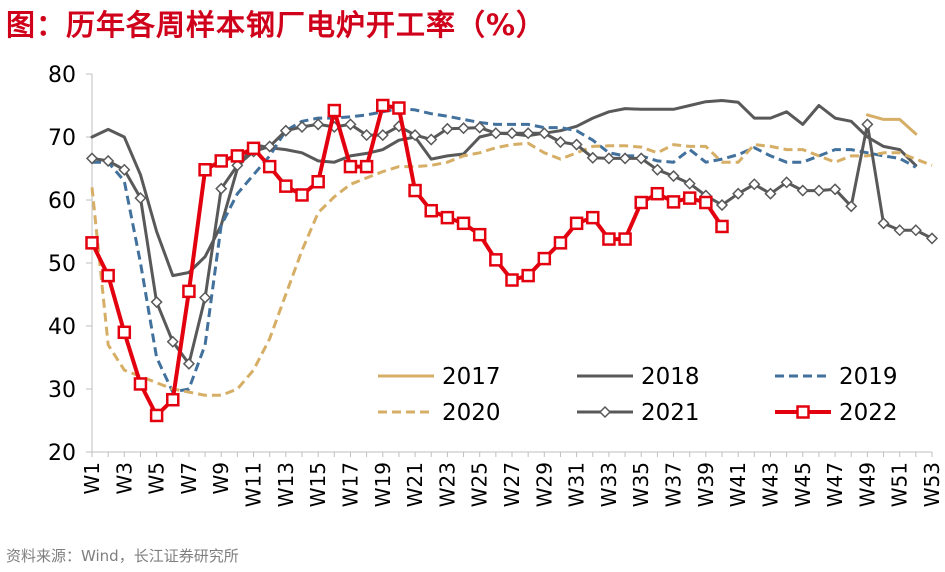 Image resolution: width=945 pixels, height=572 pixels. I want to click on x-tick-label: W43, so click(770, 484).